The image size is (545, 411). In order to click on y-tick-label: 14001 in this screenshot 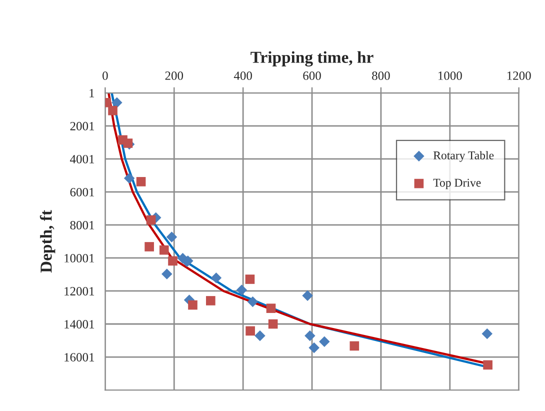, I will do `click(79, 324)`.